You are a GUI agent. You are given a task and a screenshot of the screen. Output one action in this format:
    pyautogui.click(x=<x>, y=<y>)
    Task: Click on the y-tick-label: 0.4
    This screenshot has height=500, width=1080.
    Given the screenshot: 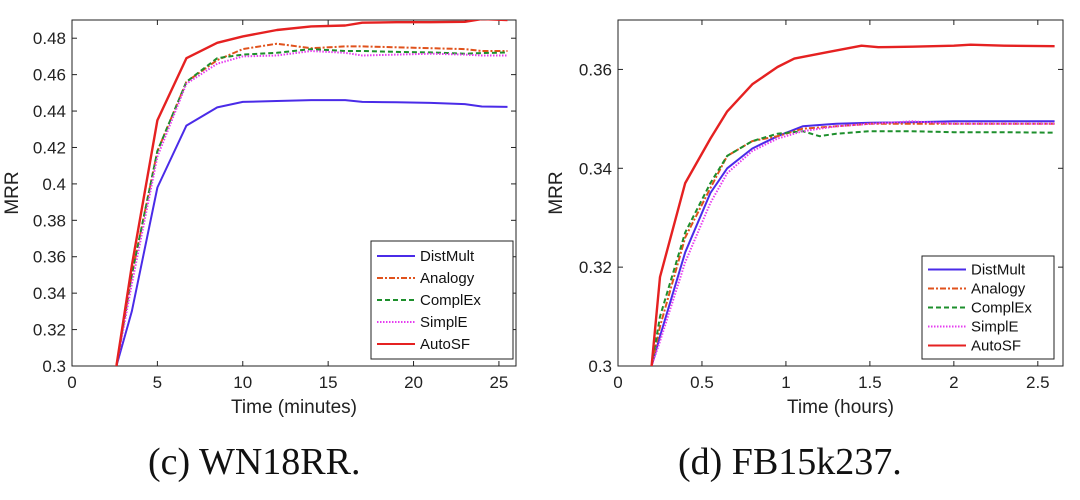 What is the action you would take?
    pyautogui.click(x=54, y=184)
    